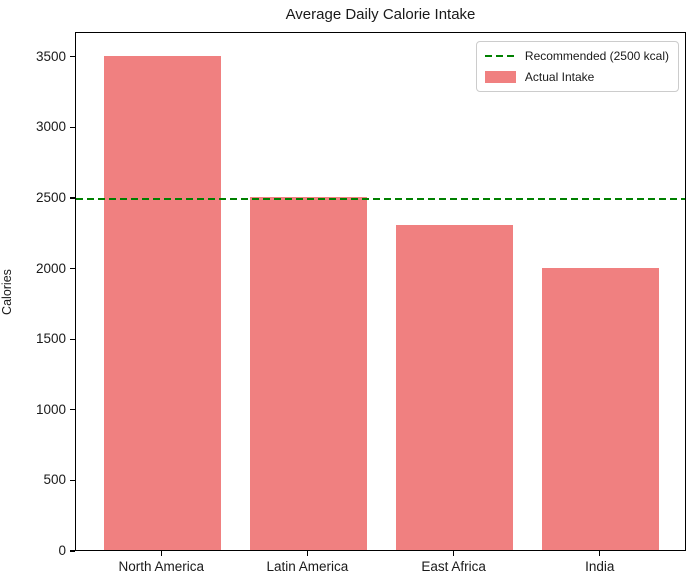 The width and height of the screenshot is (699, 583). Describe the element at coordinates (500, 77) in the screenshot. I see `bar-legend-swatch` at that location.